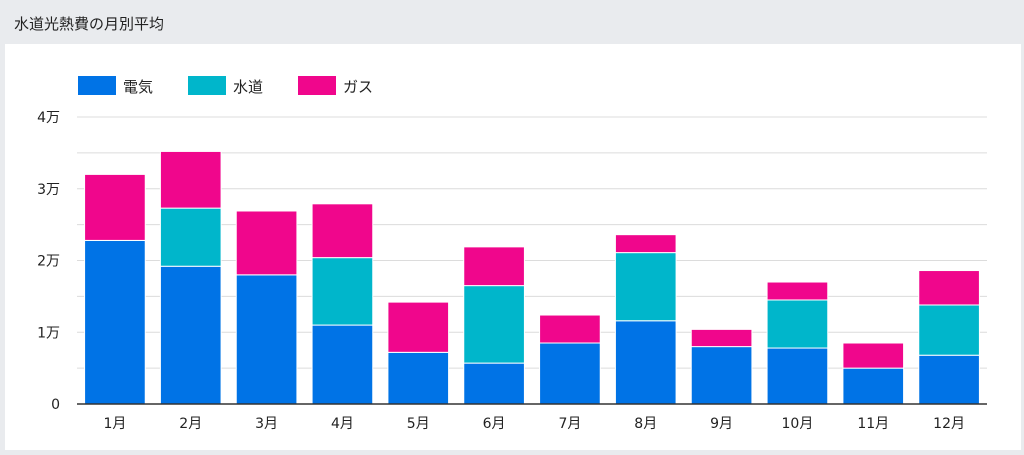 This screenshot has height=455, width=1024. Describe the element at coordinates (569, 424) in the screenshot. I see `x-tick-label: 7月` at that location.